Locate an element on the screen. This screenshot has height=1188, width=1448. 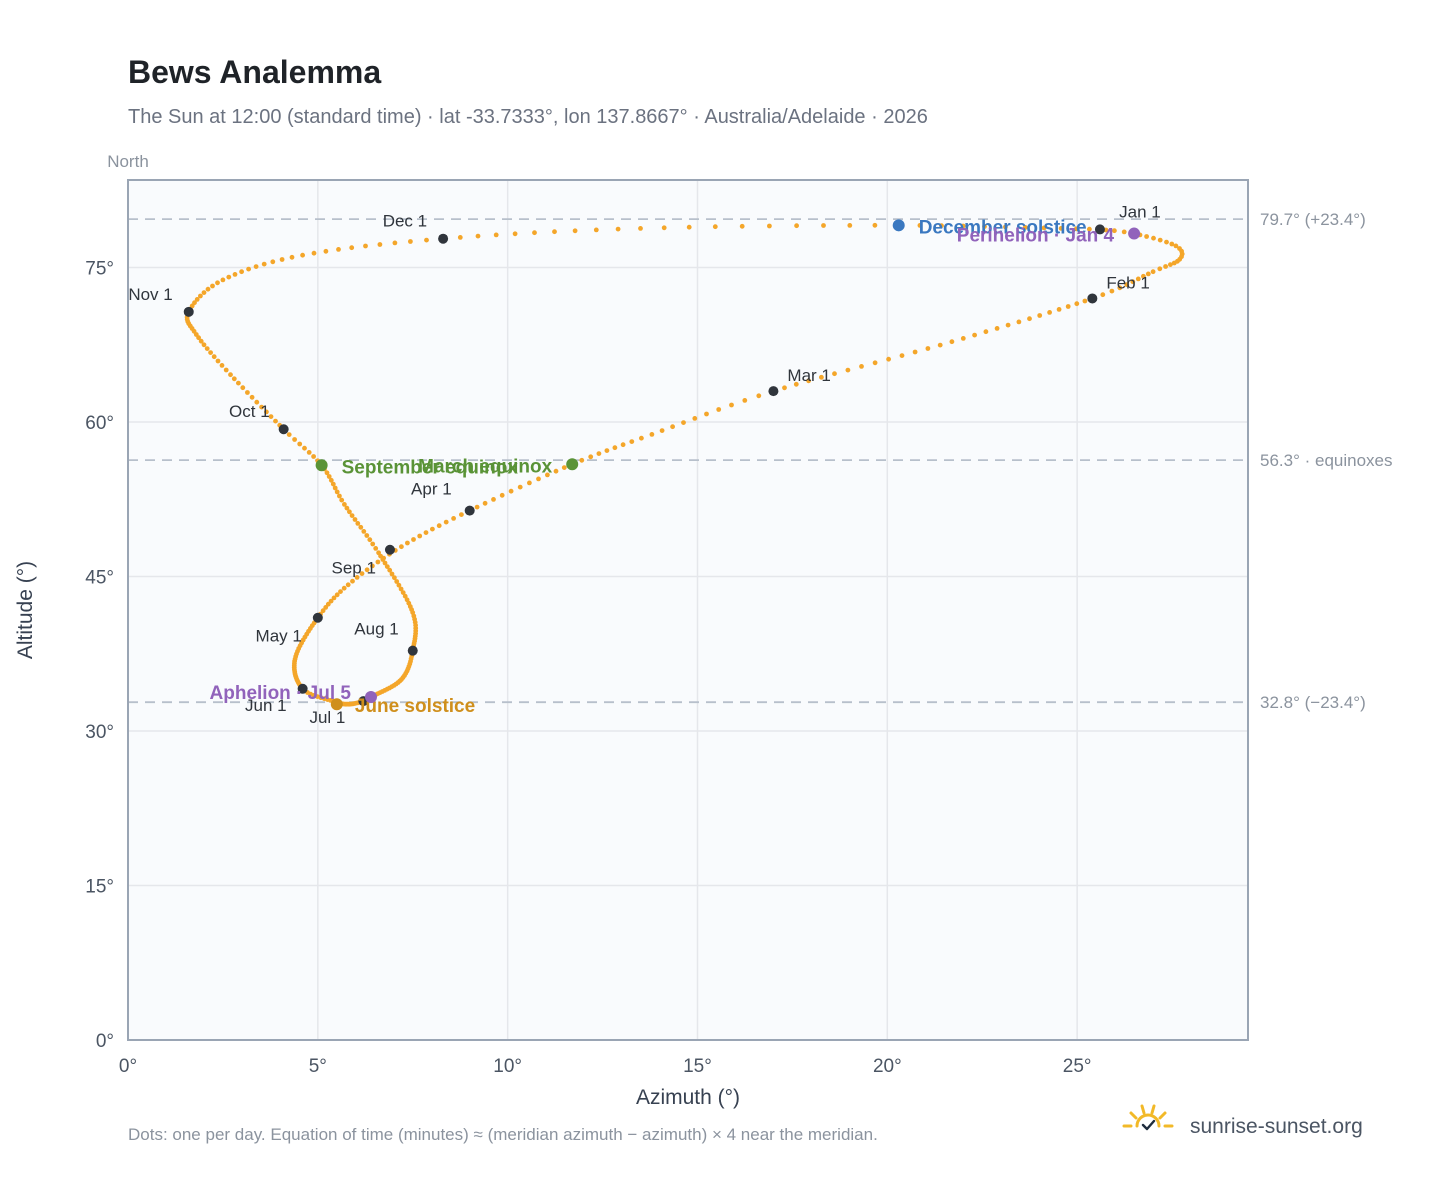
month-label: Dec 1 is located at coordinates (405, 221).